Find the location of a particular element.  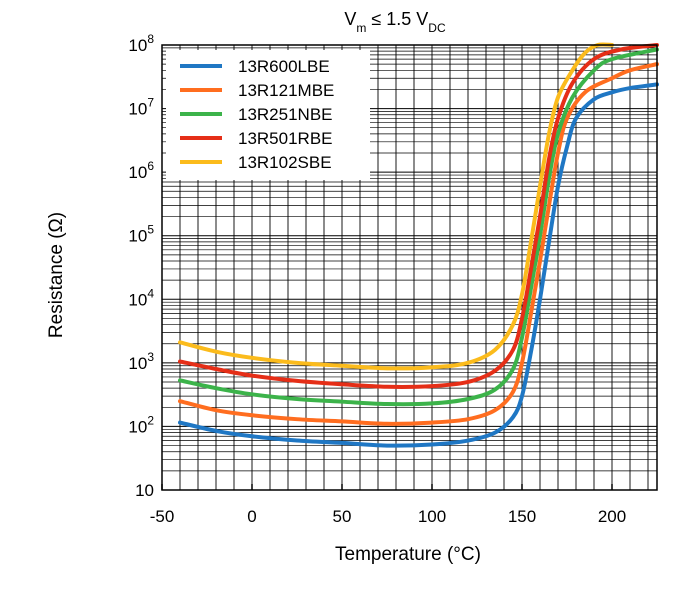

x-axis-ticks: -50 0 50 100 150 200 is located at coordinates (388, 505).